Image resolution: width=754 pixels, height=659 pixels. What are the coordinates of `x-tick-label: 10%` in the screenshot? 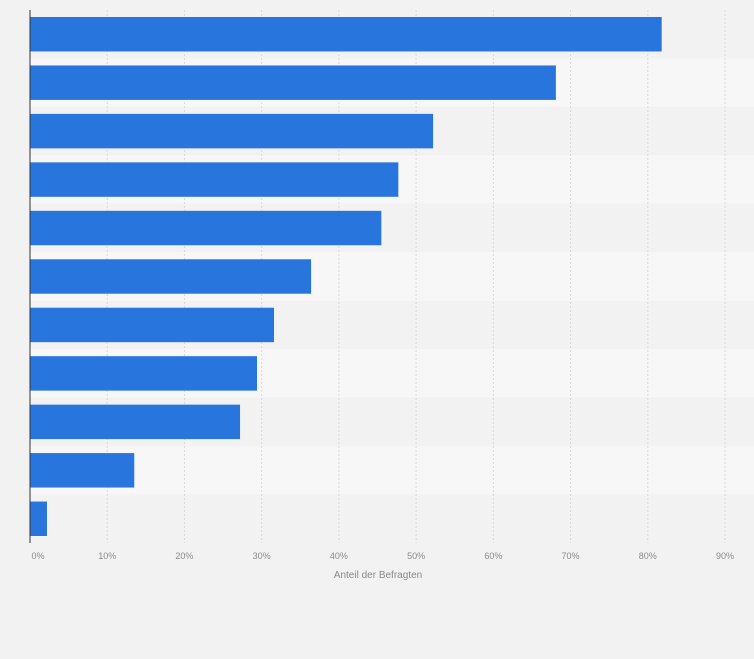 It's located at (107, 556).